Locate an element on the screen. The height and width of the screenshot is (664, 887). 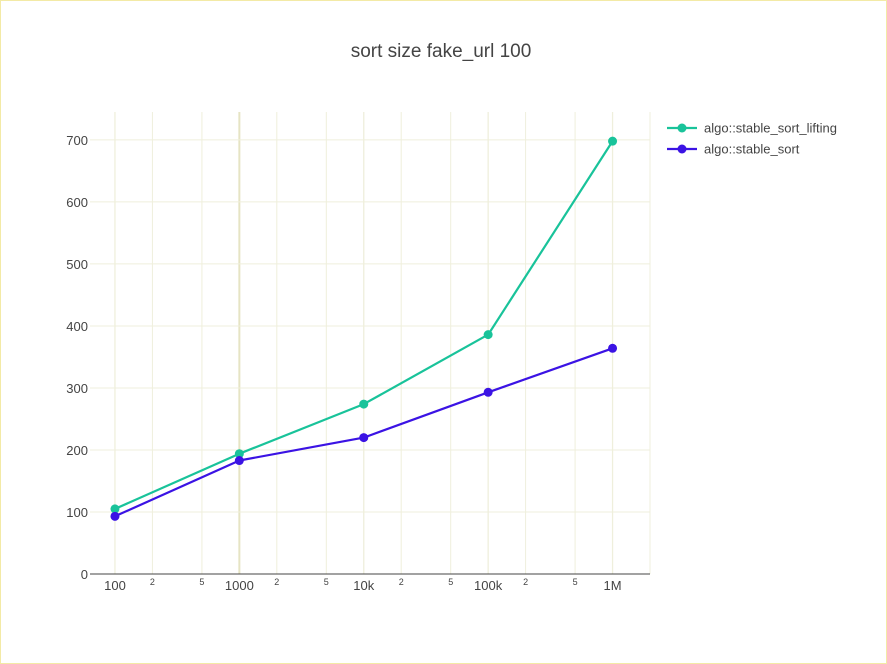
y-tick-label: 500 is located at coordinates (77, 264).